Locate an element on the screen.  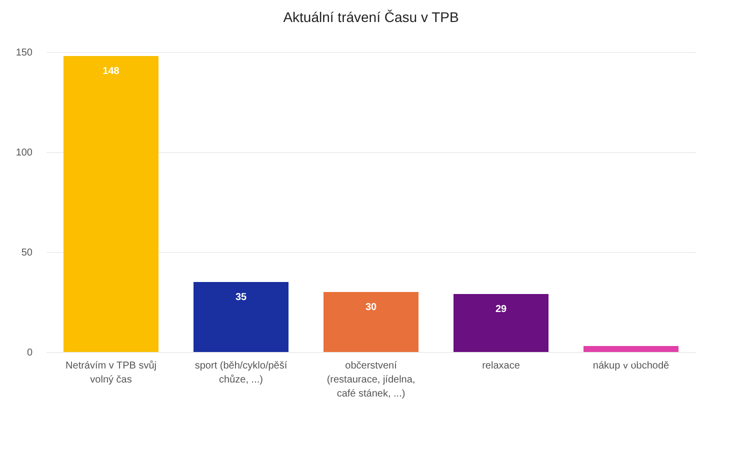
y-tick-label: 50 is located at coordinates (27, 253).